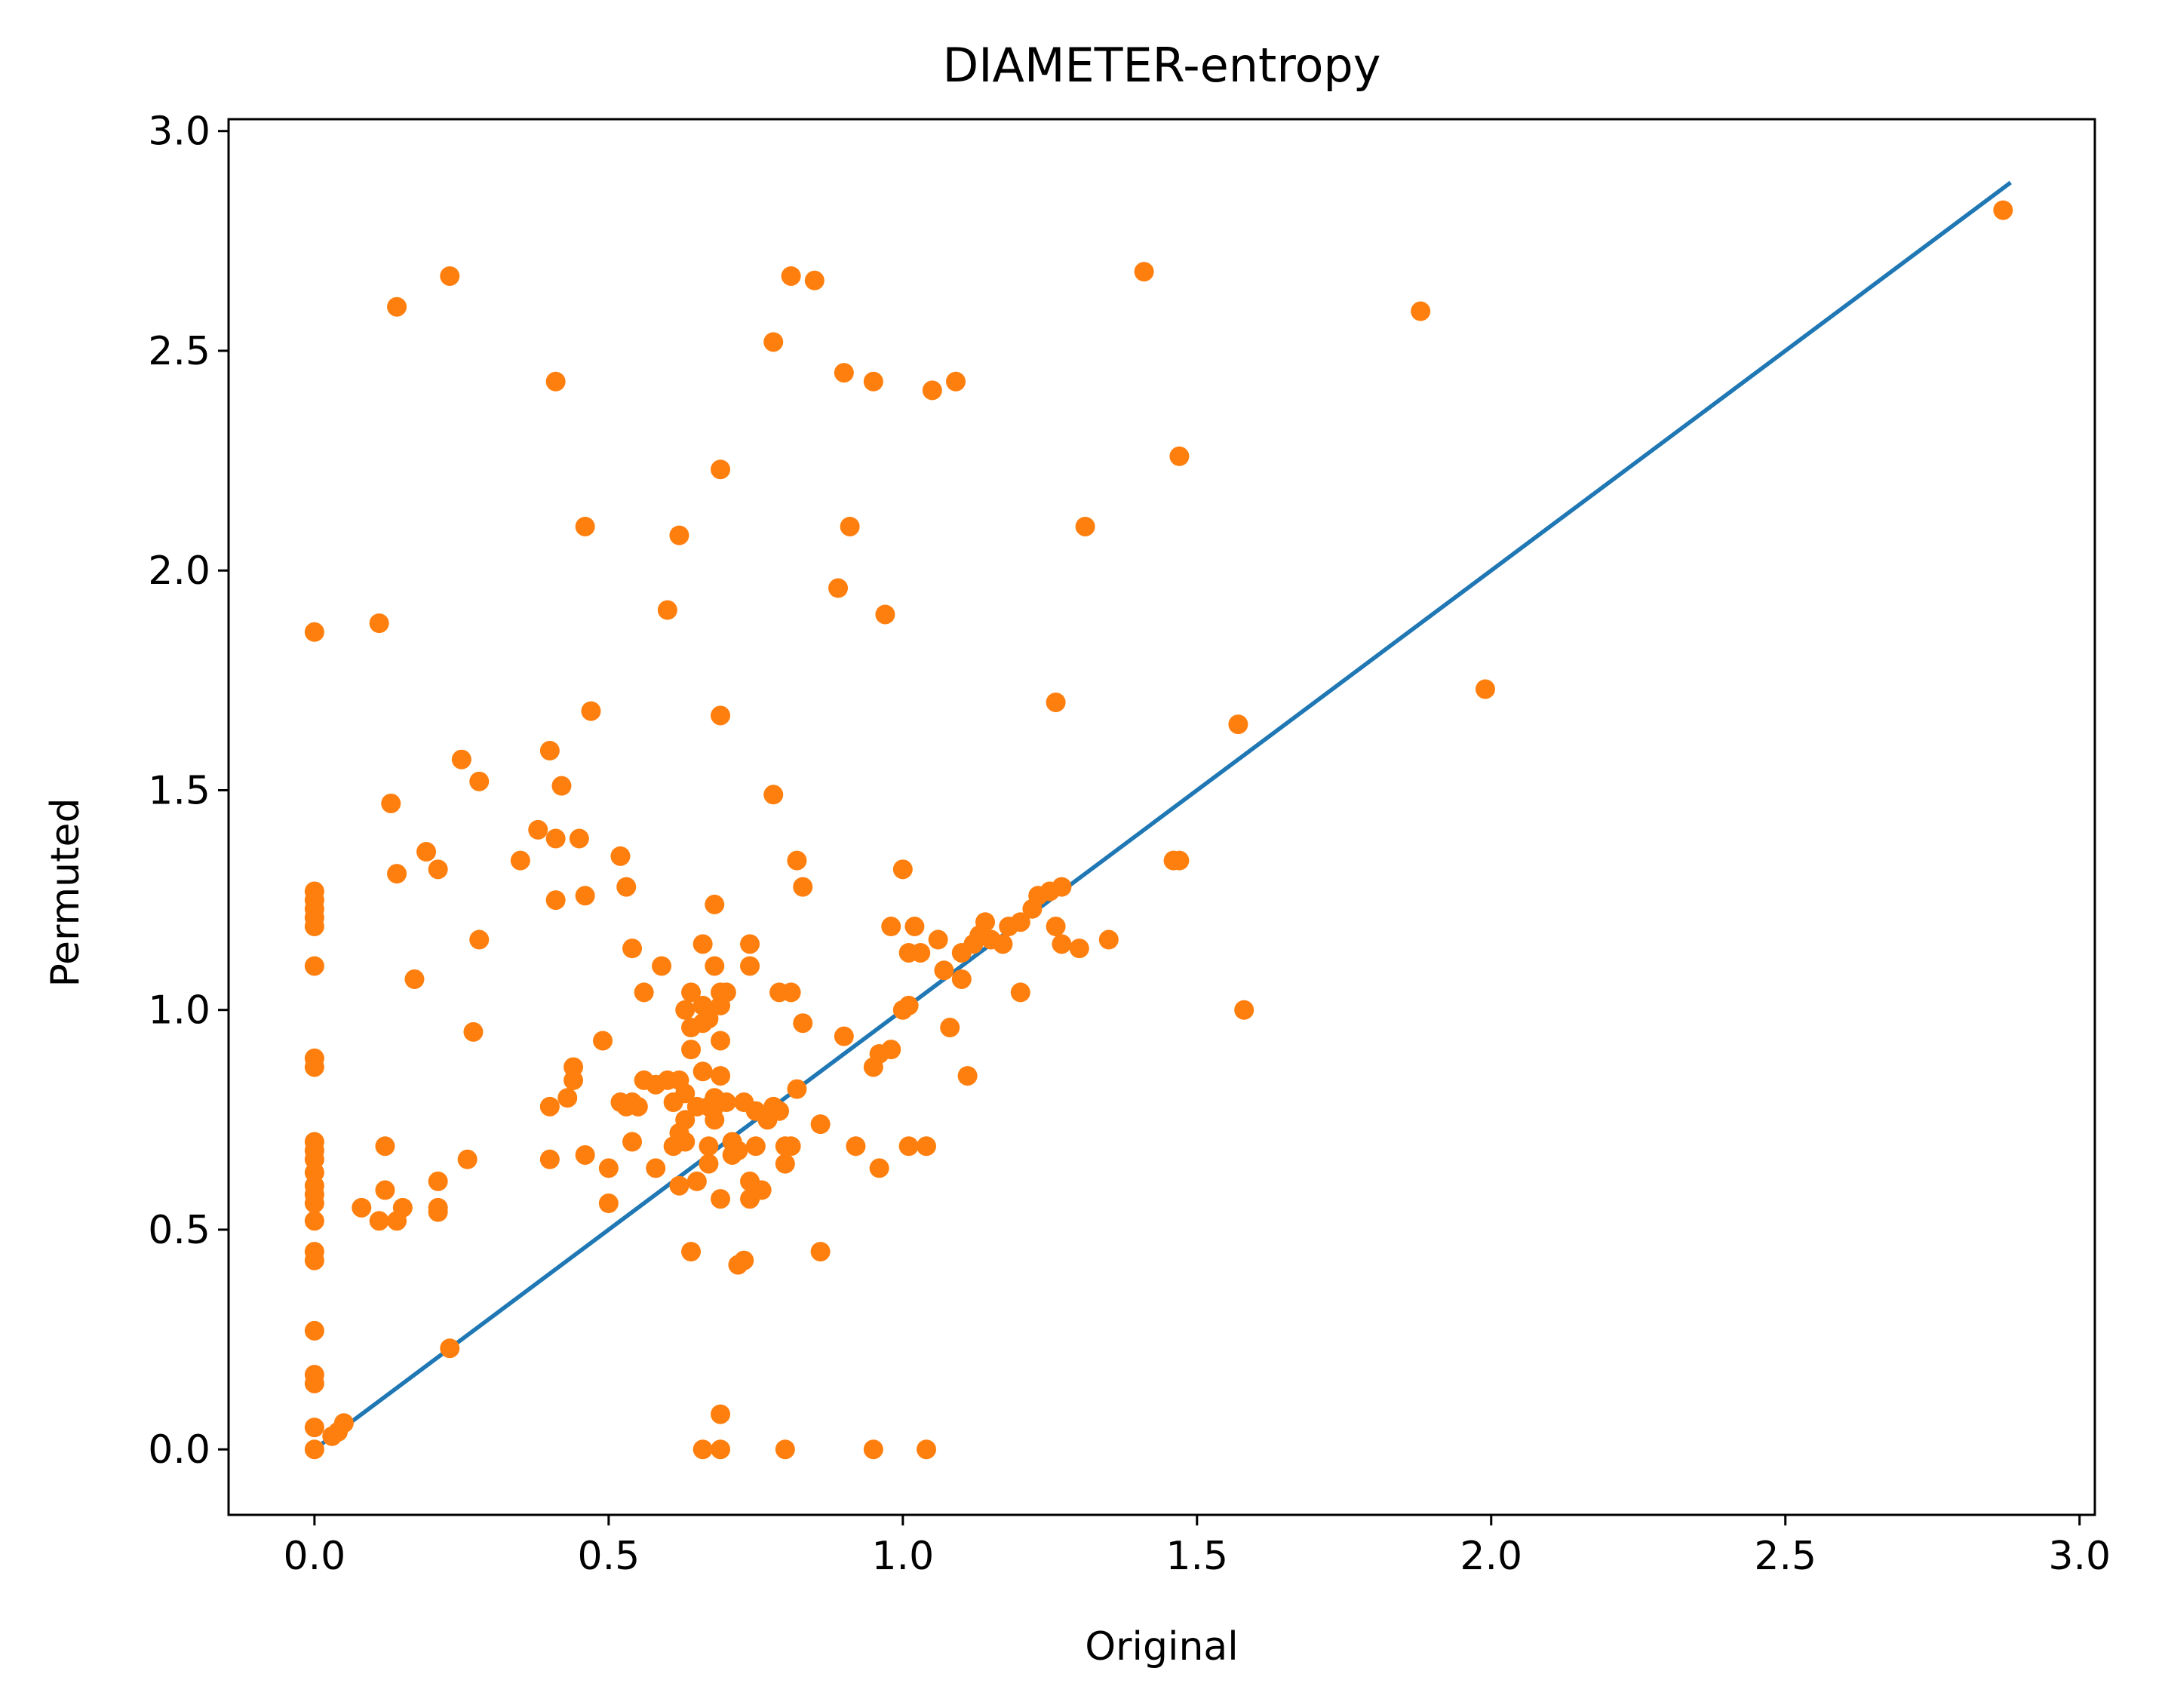  Describe the element at coordinates (179, 571) in the screenshot. I see `y-tick-label: 2.0` at that location.